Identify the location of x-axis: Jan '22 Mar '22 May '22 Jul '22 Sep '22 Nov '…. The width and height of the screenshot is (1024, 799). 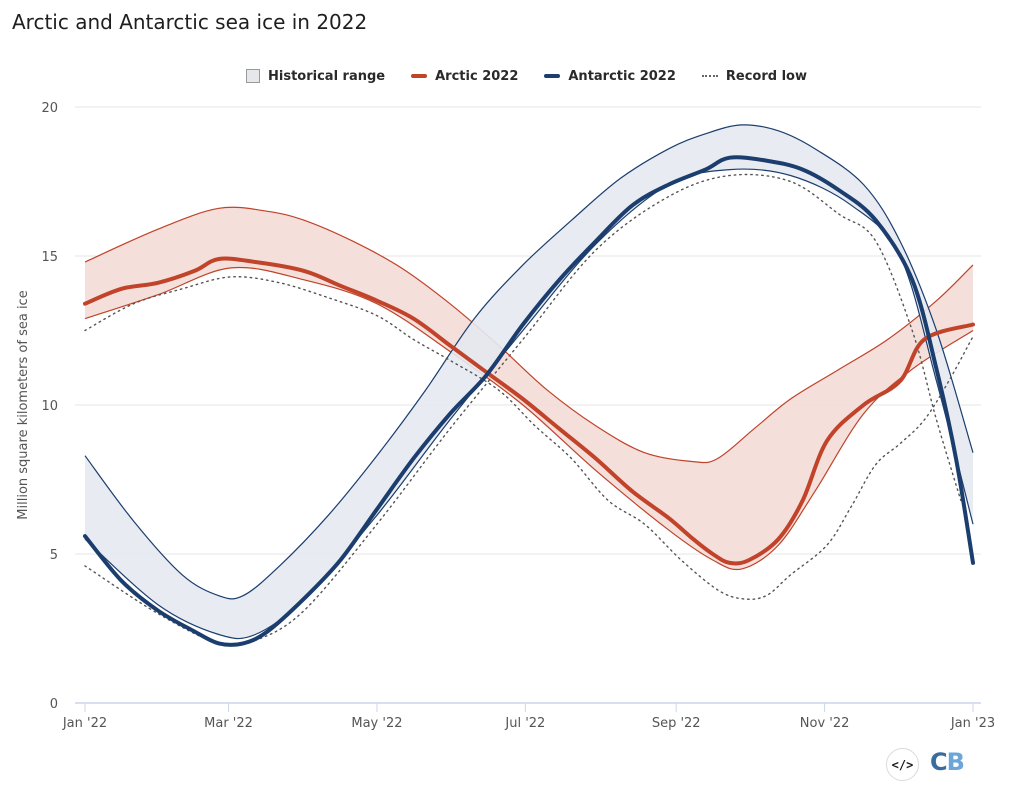
(528, 716).